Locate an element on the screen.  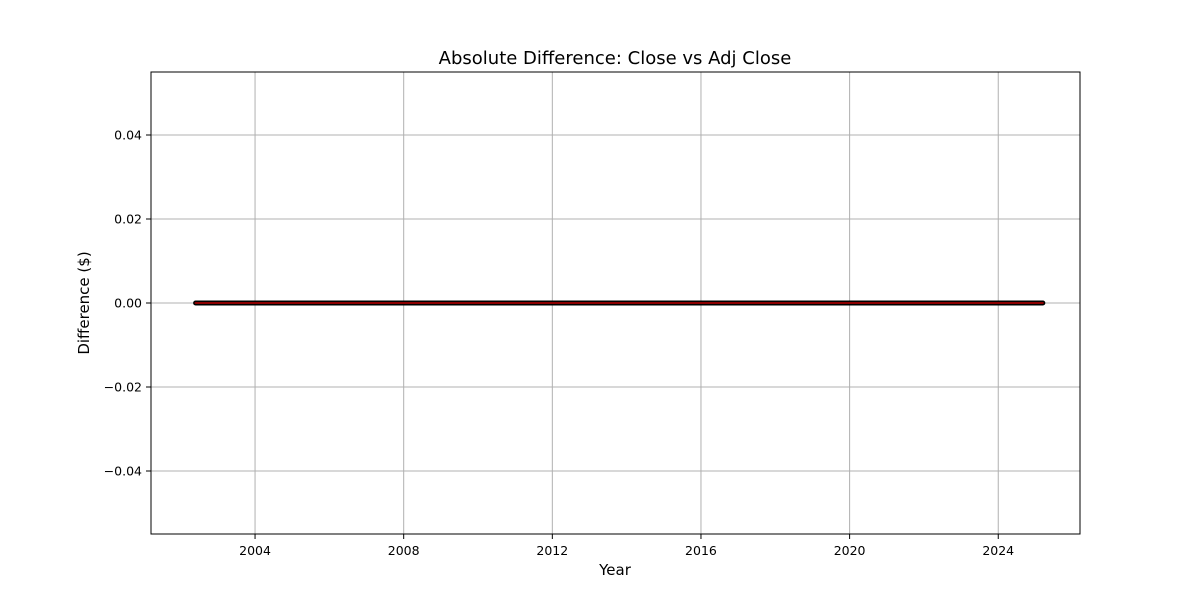
x-tick-label: 2008 is located at coordinates (404, 550).